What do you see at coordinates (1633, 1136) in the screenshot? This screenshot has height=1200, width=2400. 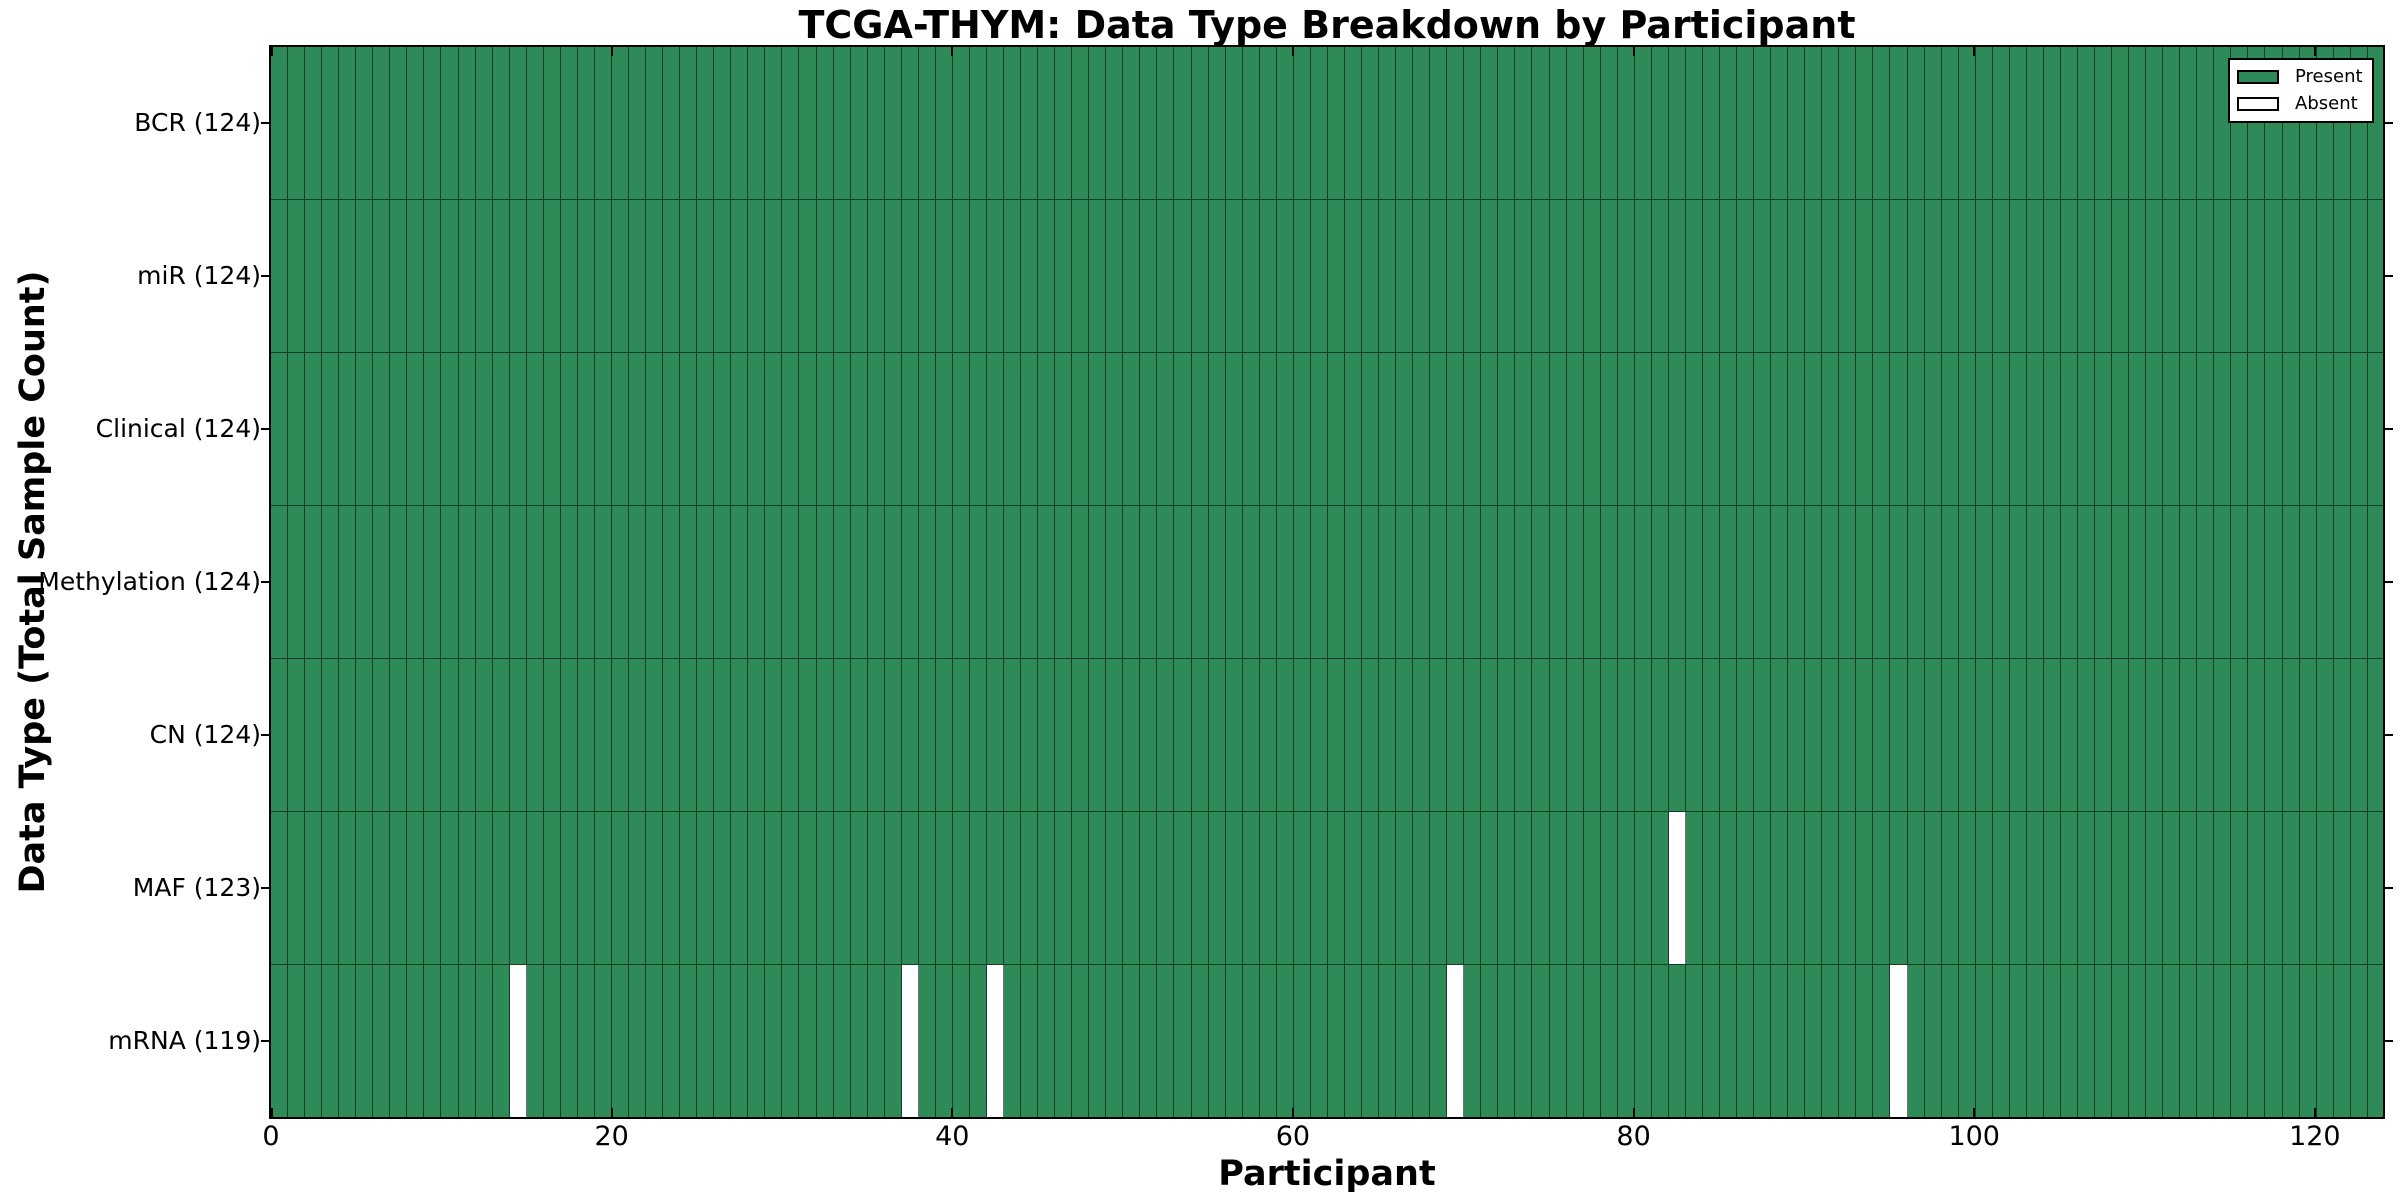 I see `x-tick-label-80: 80` at bounding box center [1633, 1136].